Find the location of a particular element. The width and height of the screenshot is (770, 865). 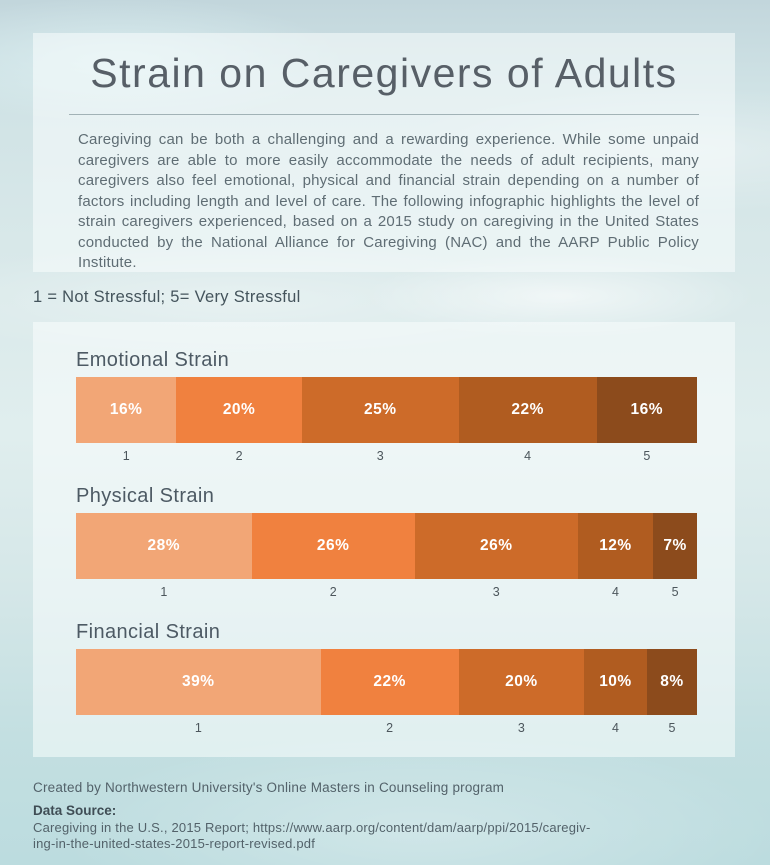

scale-legend: 1 = Not Stressful; 5= Very Stressful is located at coordinates (167, 297).